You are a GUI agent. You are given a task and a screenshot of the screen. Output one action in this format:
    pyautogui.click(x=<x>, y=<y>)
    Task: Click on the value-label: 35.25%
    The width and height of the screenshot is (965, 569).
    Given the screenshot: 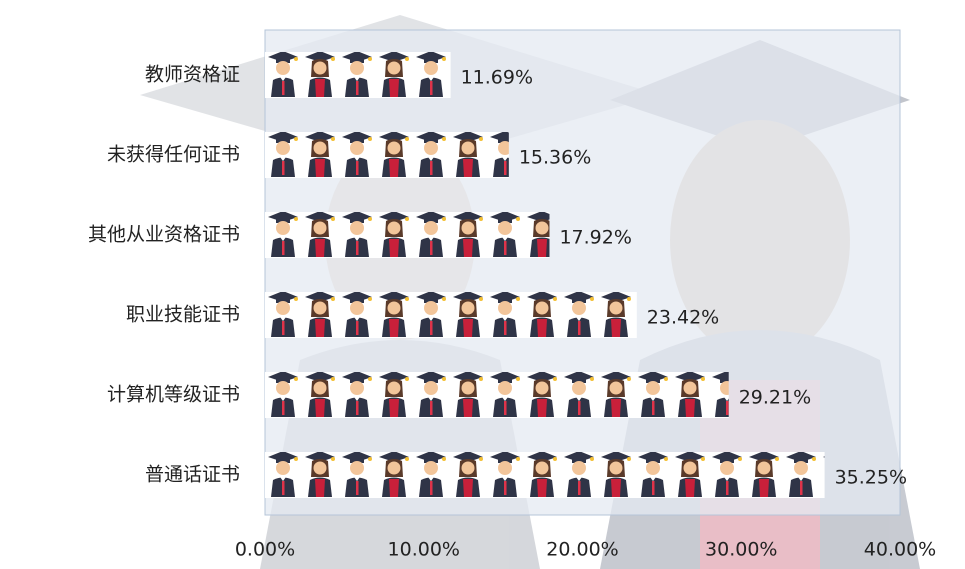 What is the action you would take?
    pyautogui.click(x=871, y=478)
    